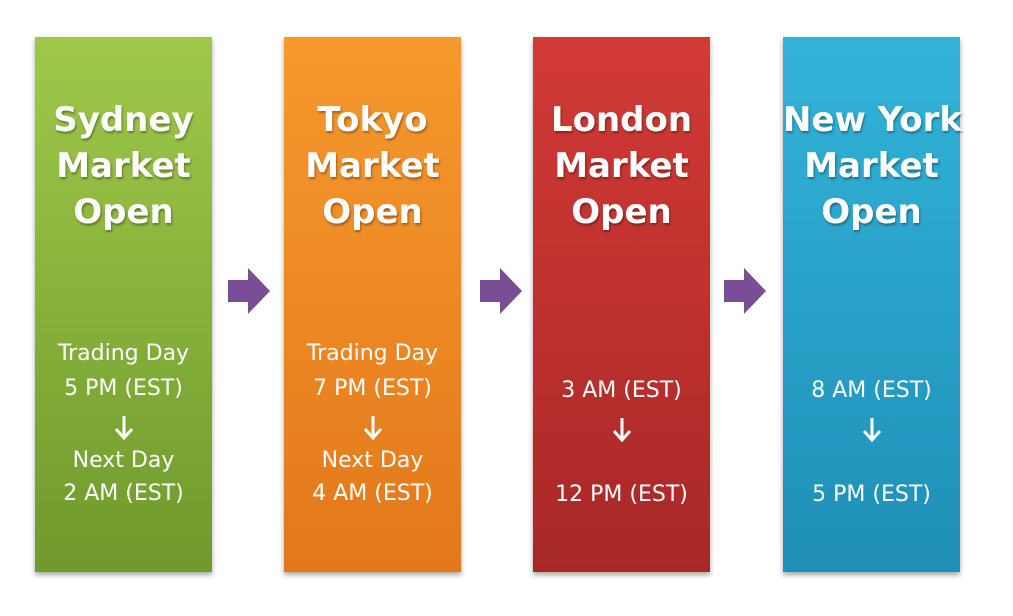  Describe the element at coordinates (372, 120) in the screenshot. I see `panel-title-line: Tokyo` at that location.